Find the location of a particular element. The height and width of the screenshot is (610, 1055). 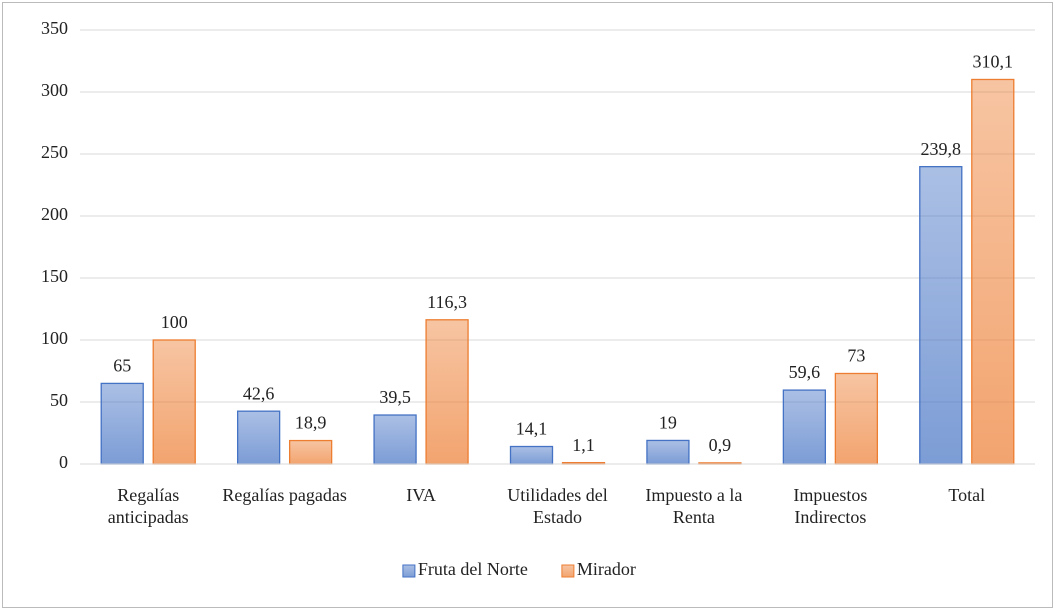

data-label: 65 is located at coordinates (122, 366).